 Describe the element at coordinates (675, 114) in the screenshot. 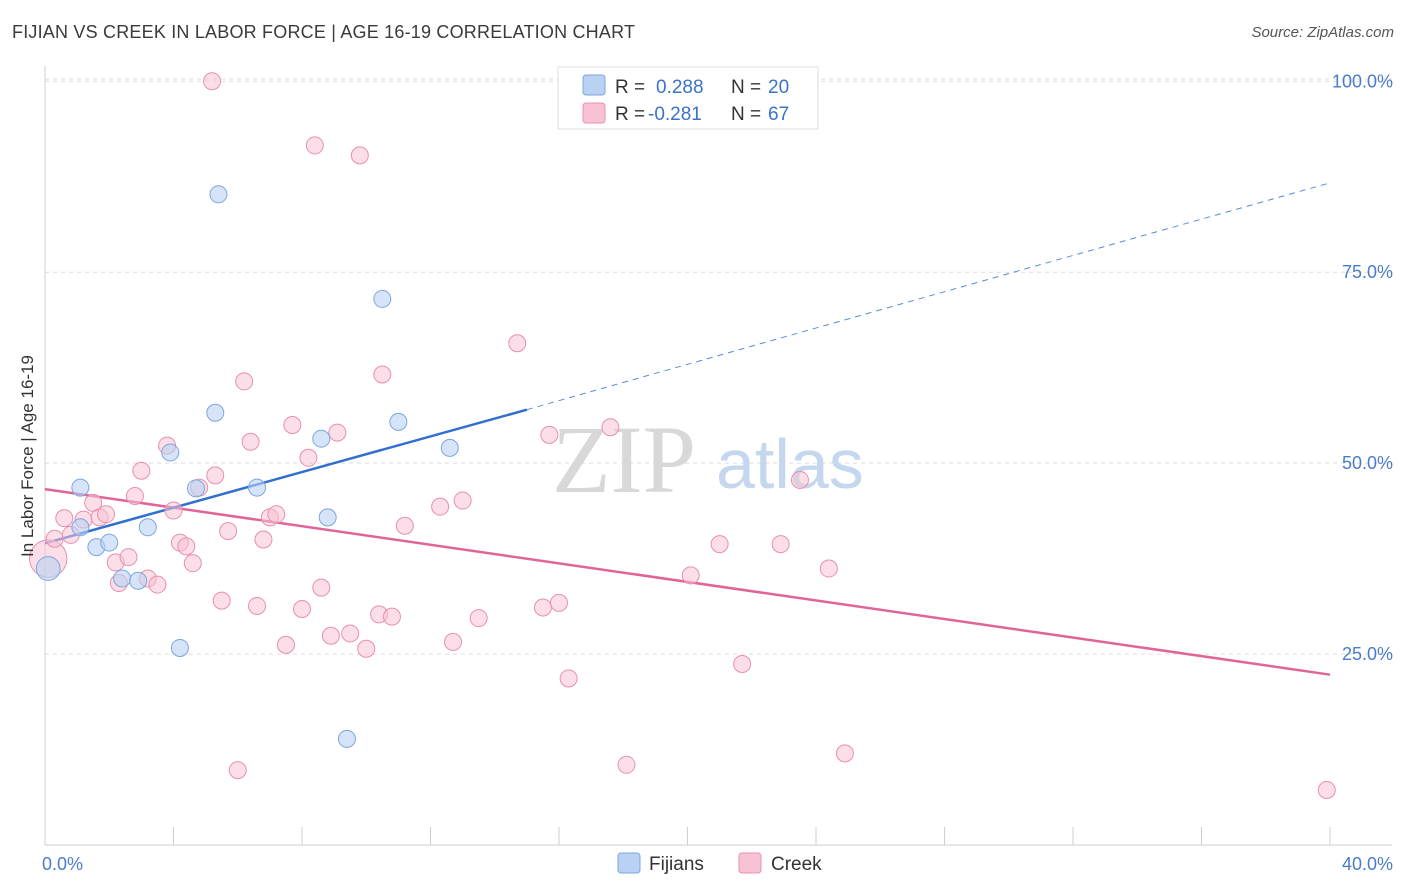

I see `creek-r-value: -0.281` at that location.